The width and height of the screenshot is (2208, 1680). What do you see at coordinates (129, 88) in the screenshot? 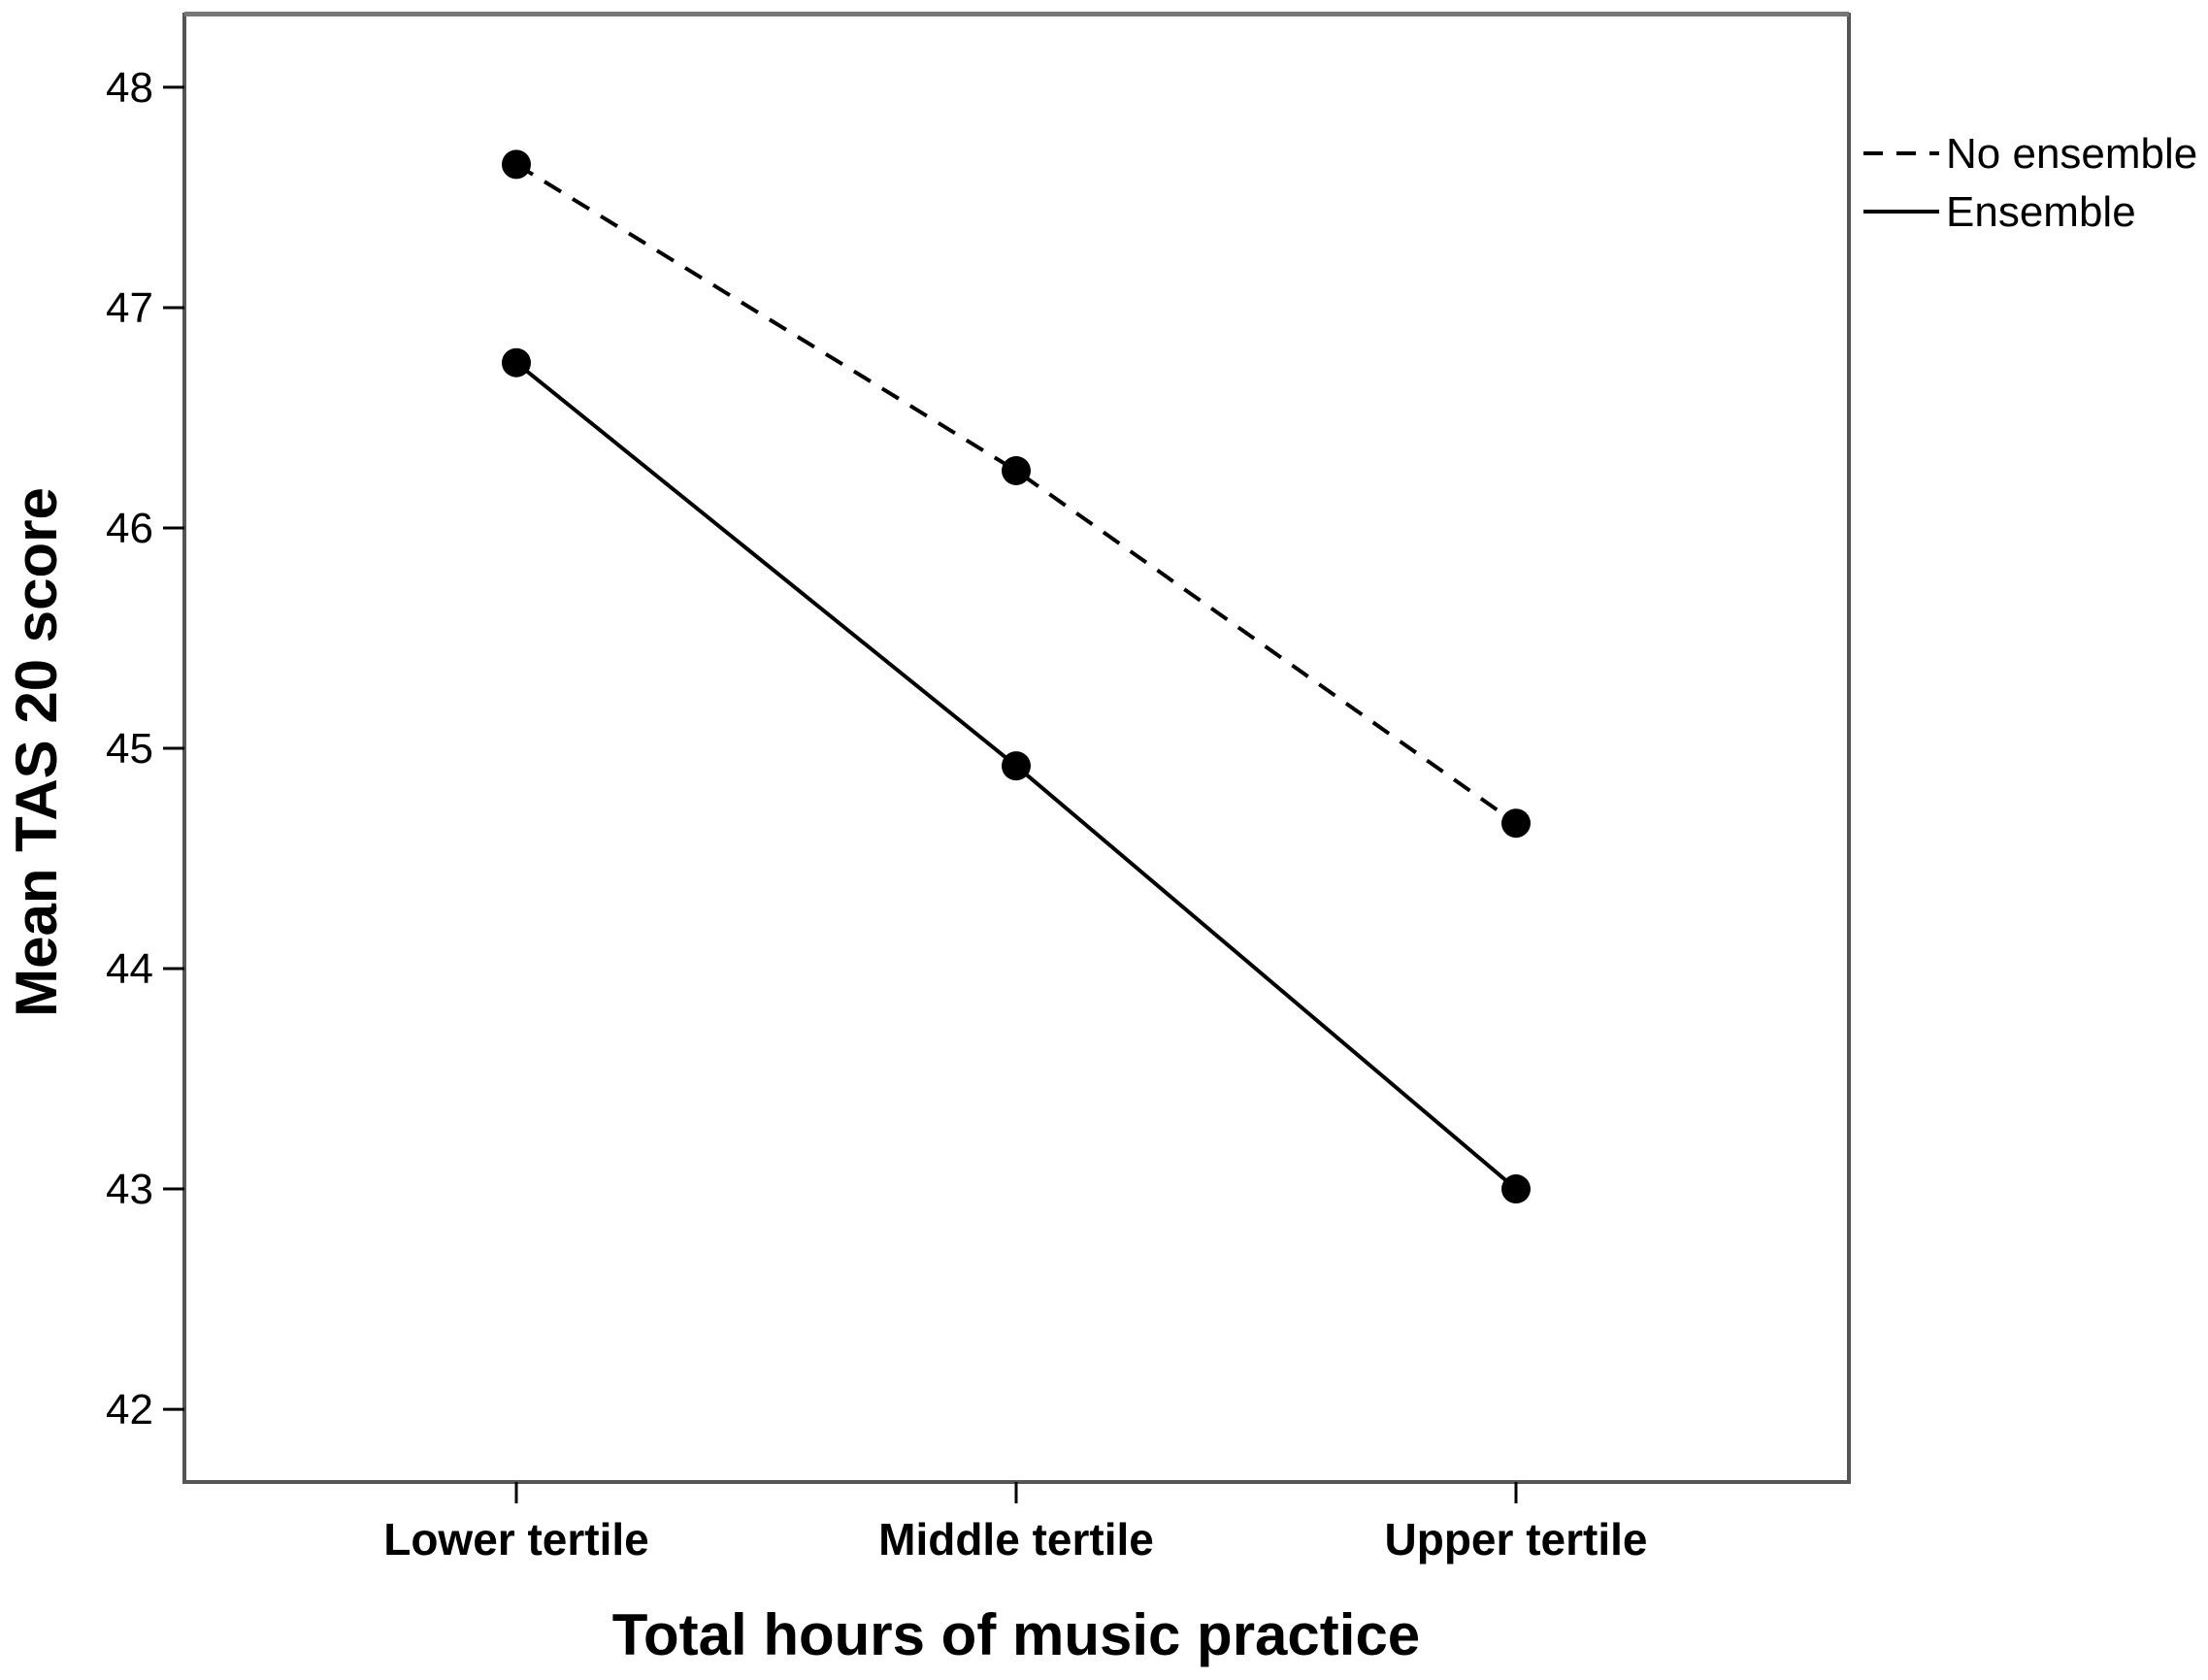
I see `y-tick-label: 48` at bounding box center [129, 88].